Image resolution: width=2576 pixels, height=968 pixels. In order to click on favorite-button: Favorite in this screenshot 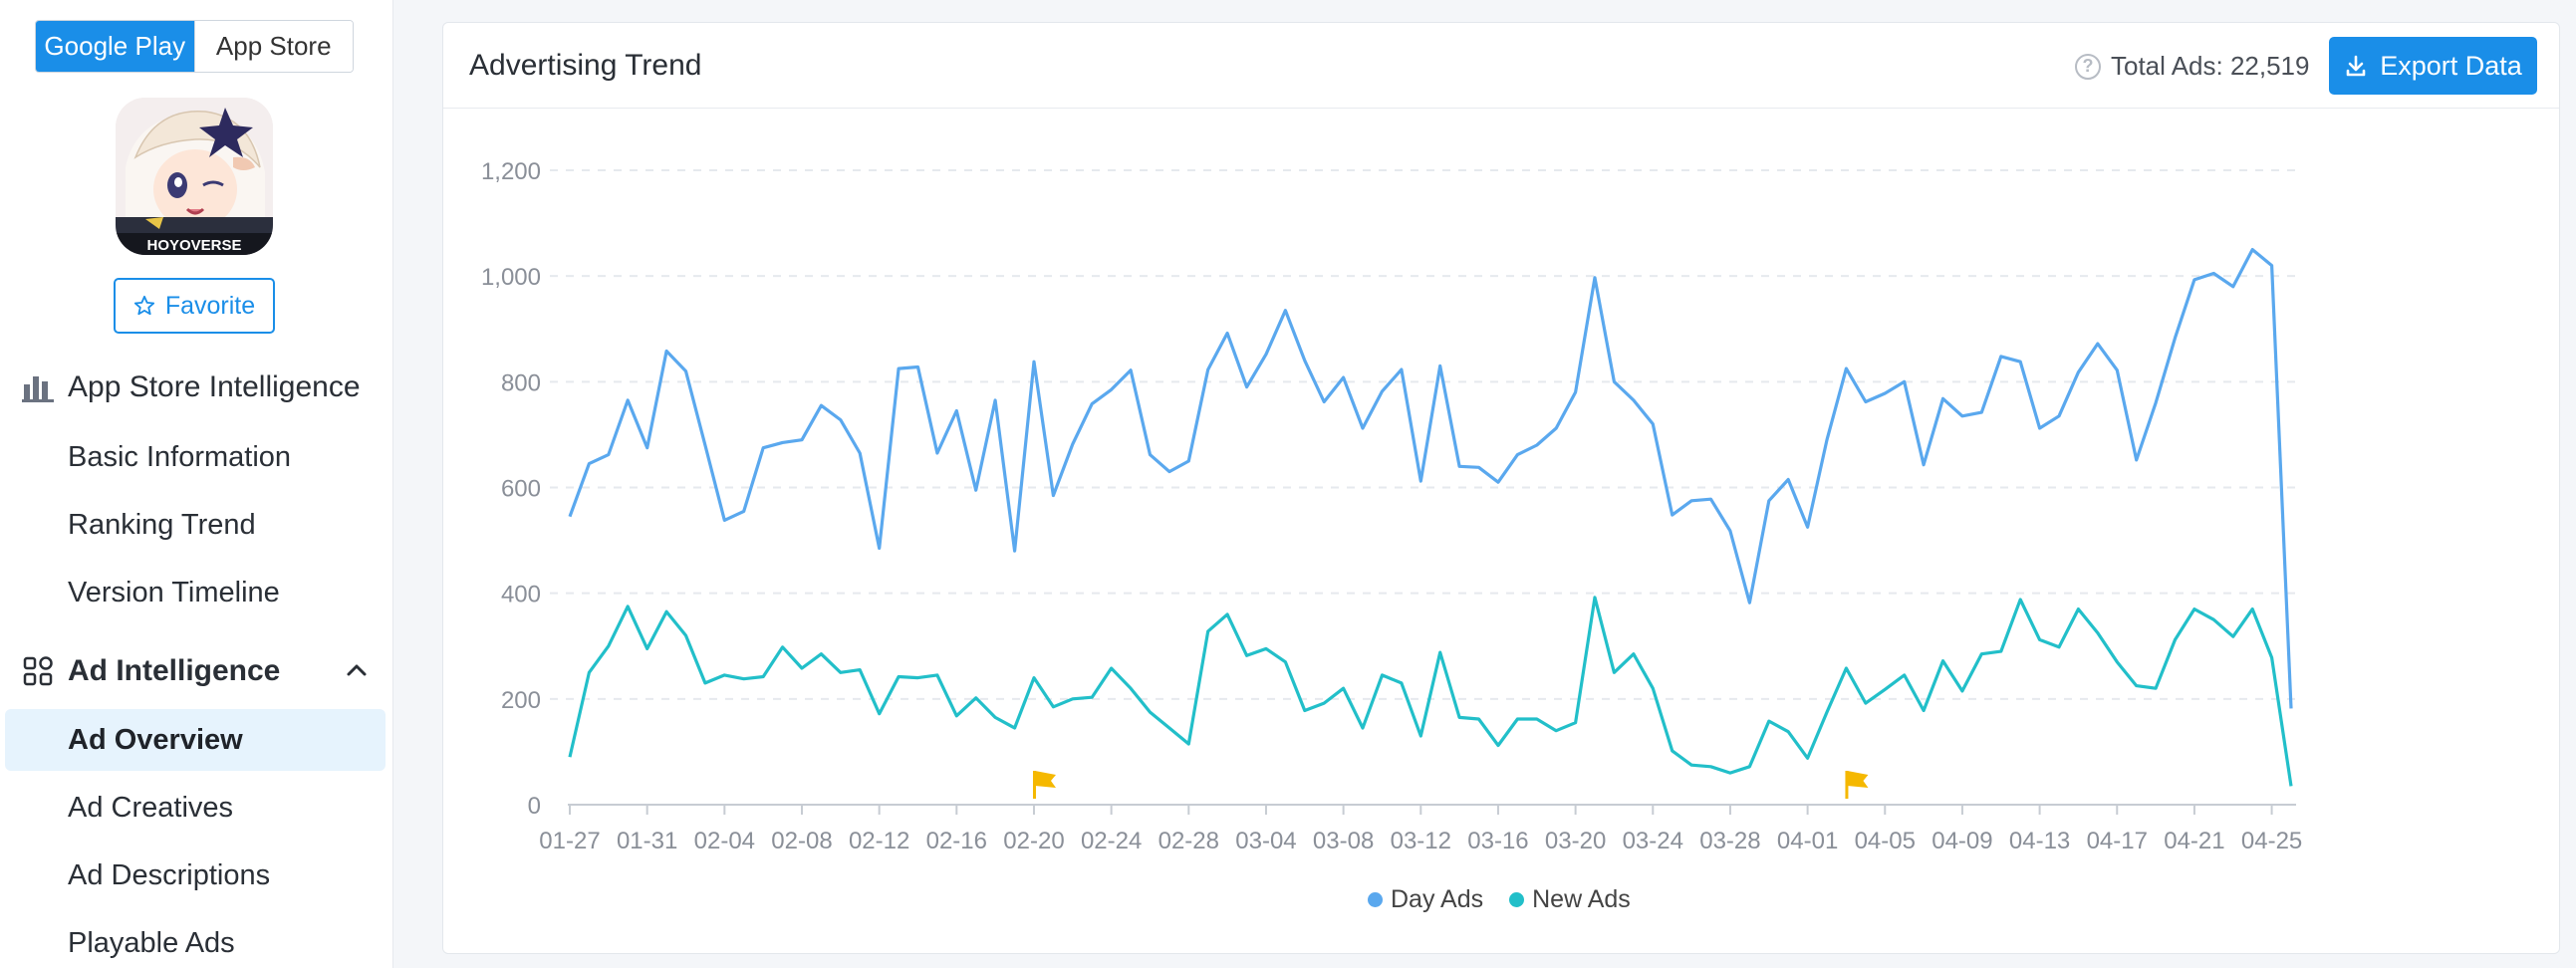, I will do `click(194, 306)`.